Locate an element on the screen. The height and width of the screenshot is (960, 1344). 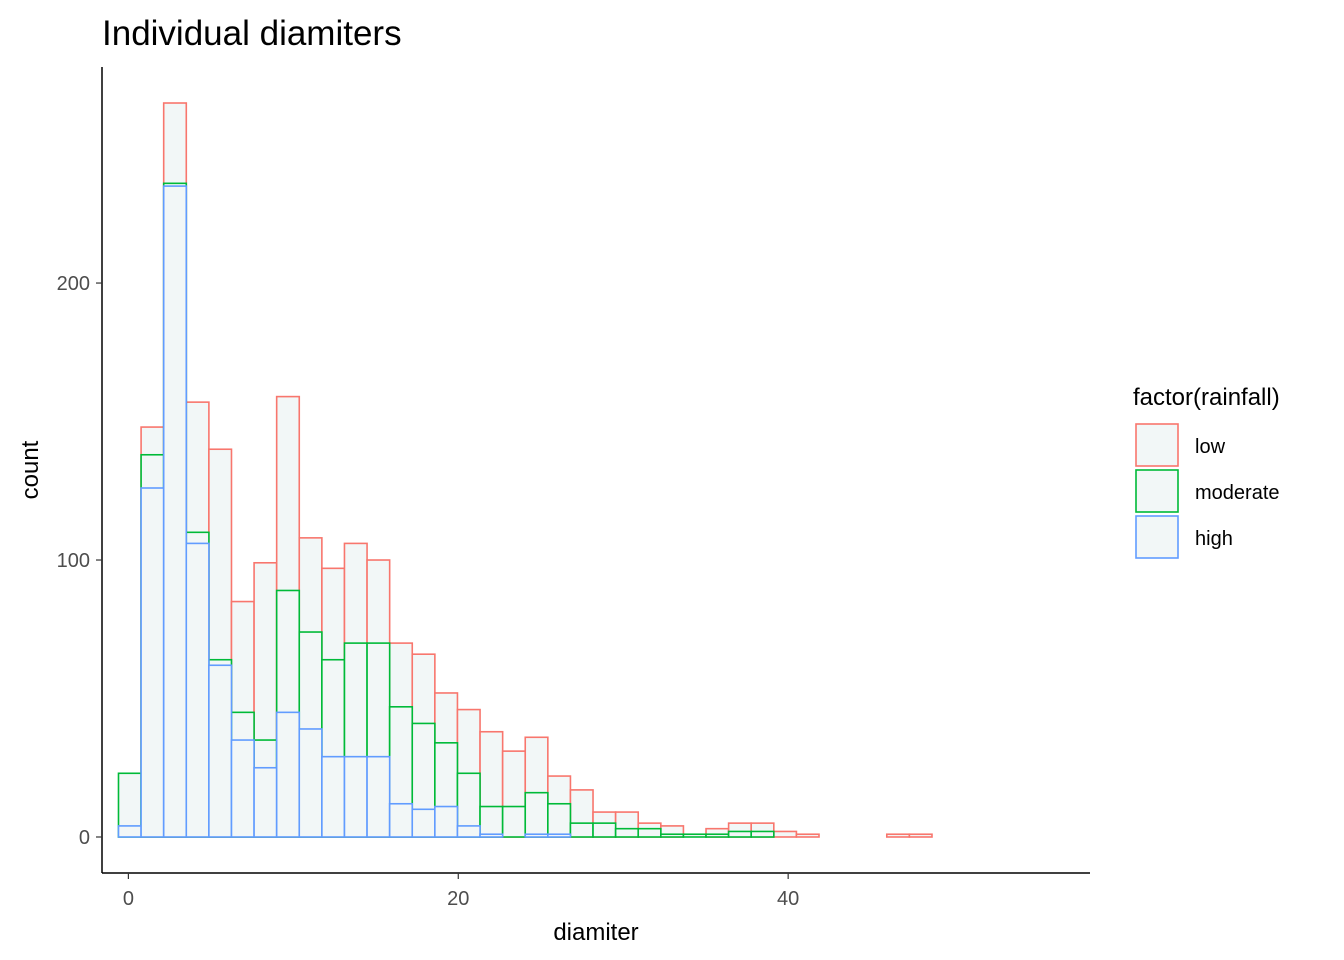
legend-label-low: low is located at coordinates (1210, 447).